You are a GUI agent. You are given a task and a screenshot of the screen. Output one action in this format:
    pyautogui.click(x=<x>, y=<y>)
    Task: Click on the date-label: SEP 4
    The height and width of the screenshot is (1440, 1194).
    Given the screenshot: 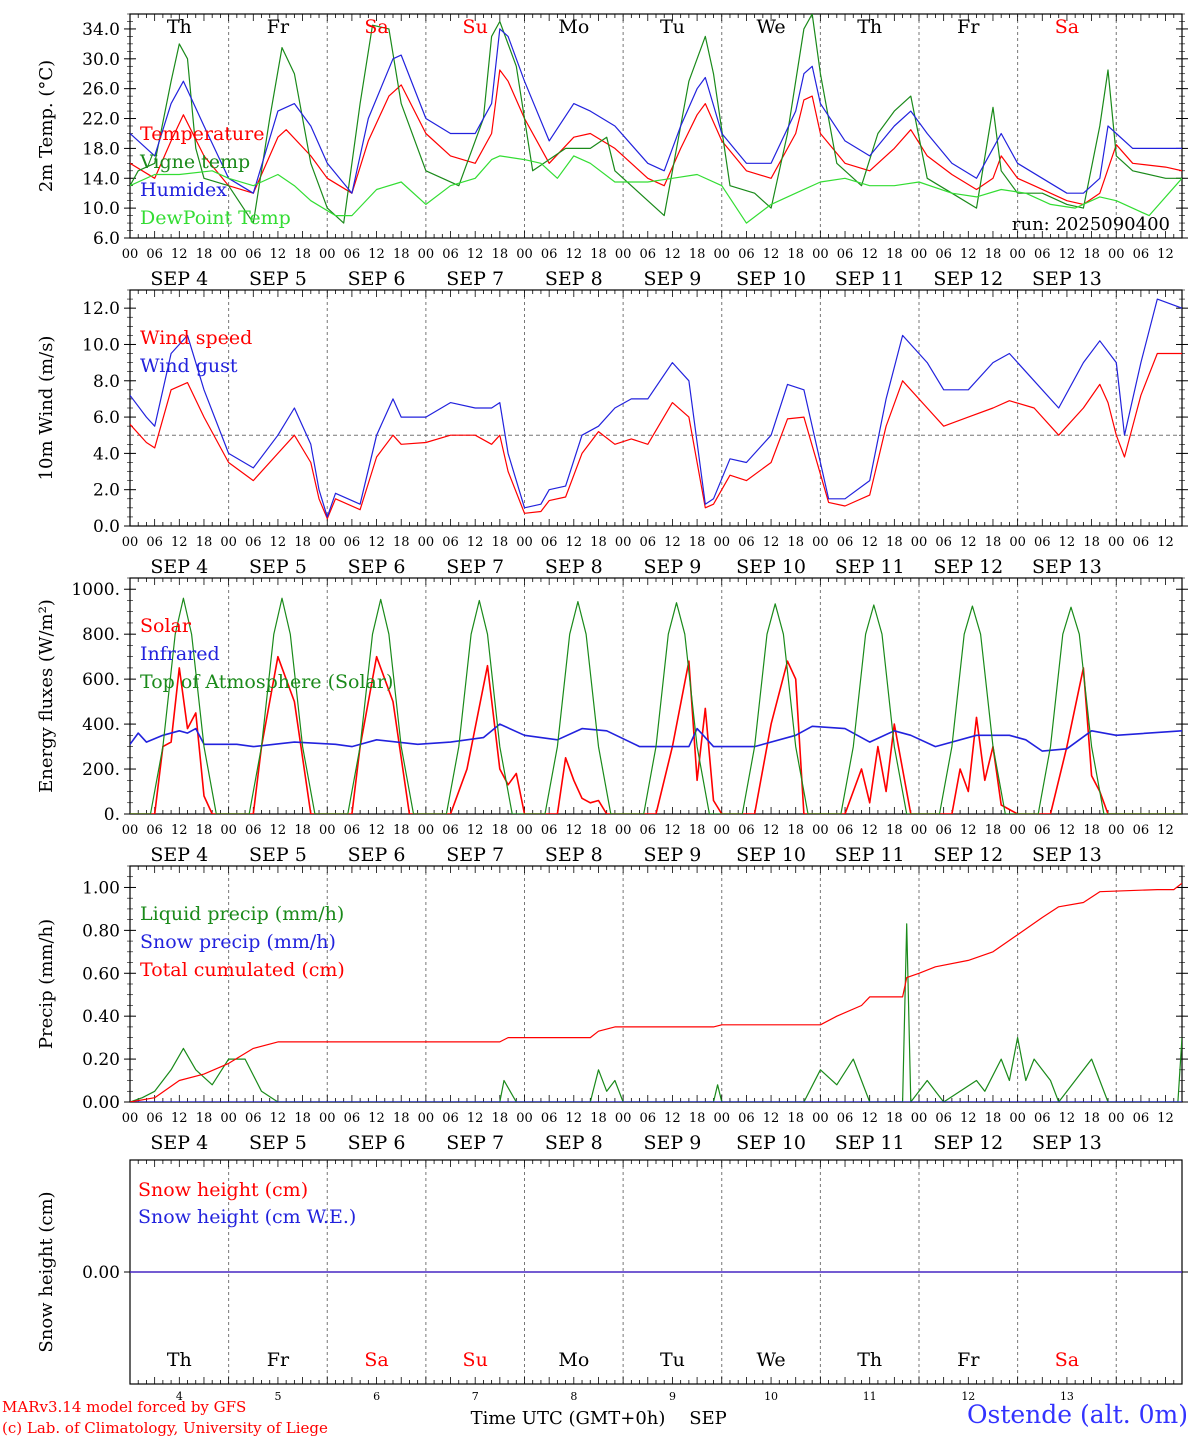 What is the action you would take?
    pyautogui.click(x=179, y=567)
    